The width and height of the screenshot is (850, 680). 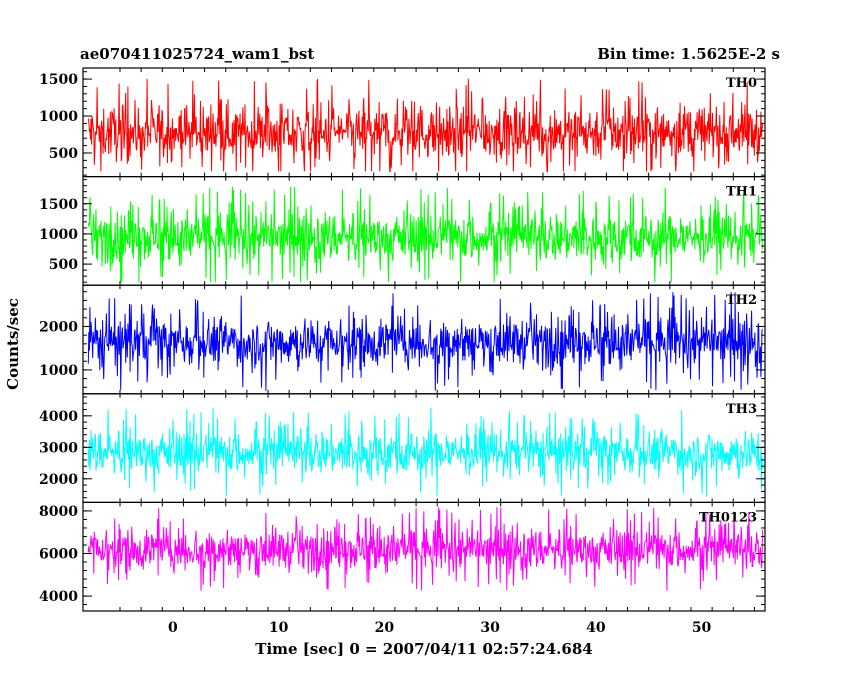 What do you see at coordinates (385, 628) in the screenshot?
I see `x-tick-label: 20` at bounding box center [385, 628].